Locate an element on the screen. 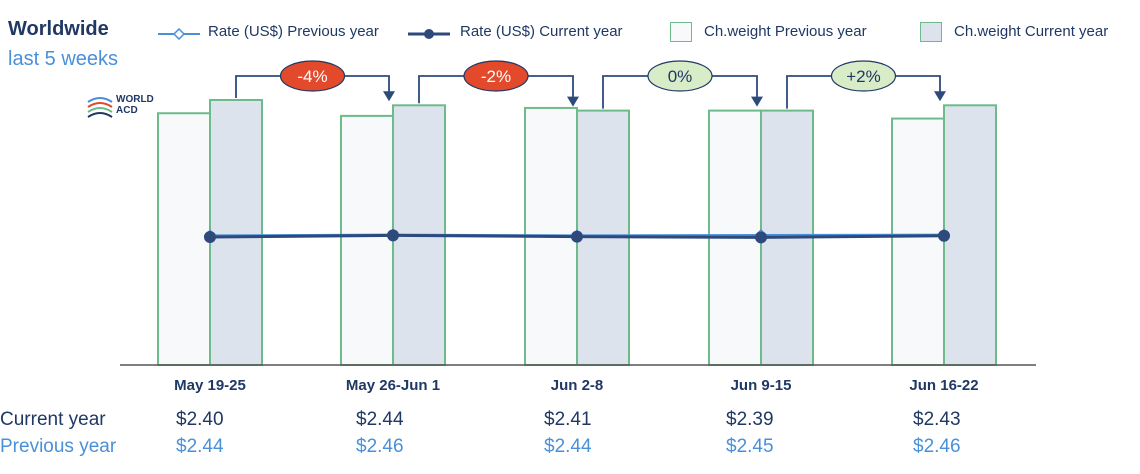  legend-weight-curr: Ch.weight Current year is located at coordinates (1031, 31).